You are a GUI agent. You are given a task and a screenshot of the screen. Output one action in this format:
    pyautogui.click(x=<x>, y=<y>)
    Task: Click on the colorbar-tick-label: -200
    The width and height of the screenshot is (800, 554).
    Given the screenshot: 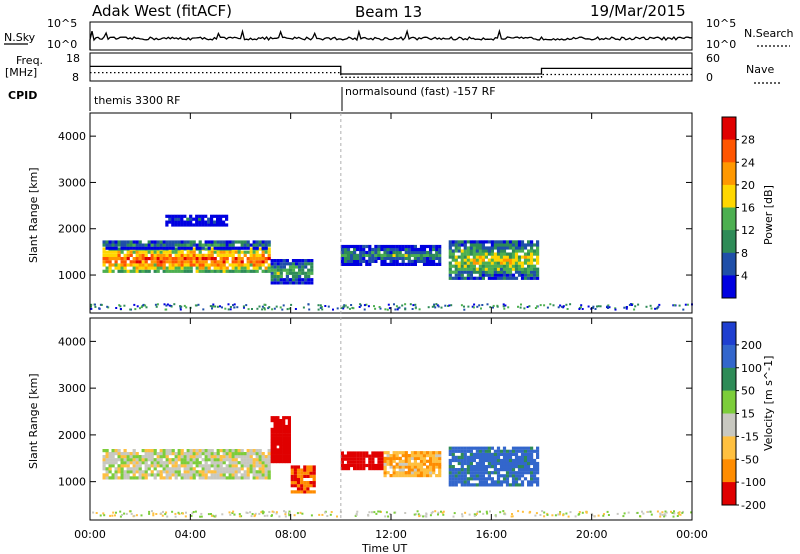 What is the action you would take?
    pyautogui.click(x=753, y=505)
    